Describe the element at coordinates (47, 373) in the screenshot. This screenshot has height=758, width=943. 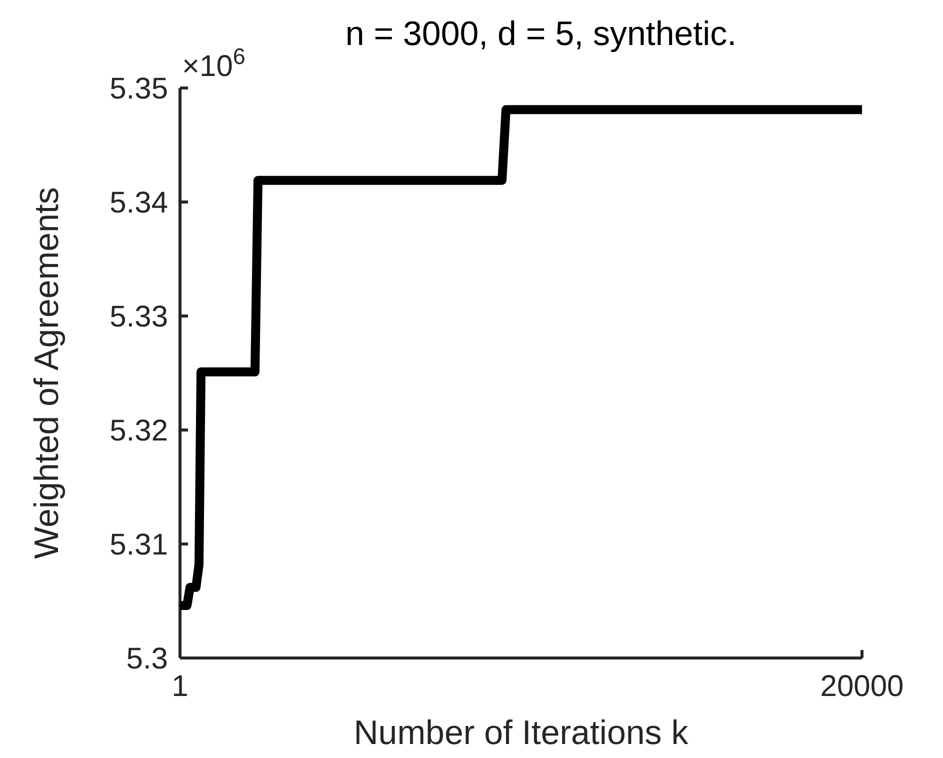
I see `y-axis-title: Weighted of Agreements` at that location.